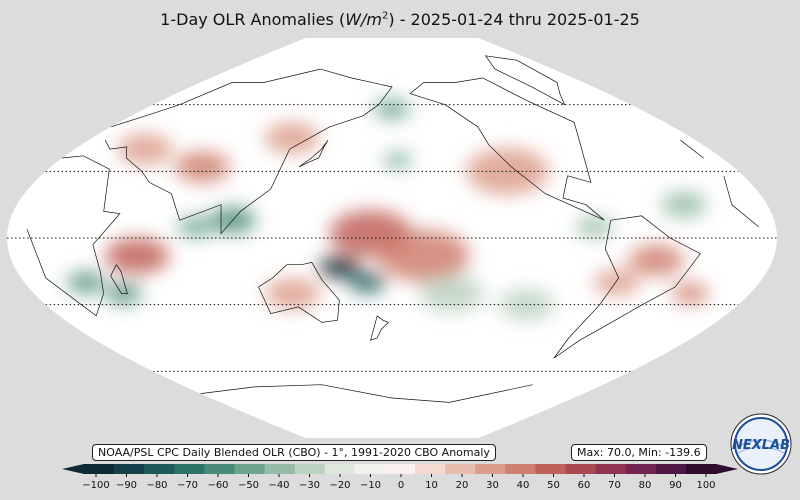 This screenshot has width=800, height=500. I want to click on colorbar-tick-label: −60, so click(217, 485).